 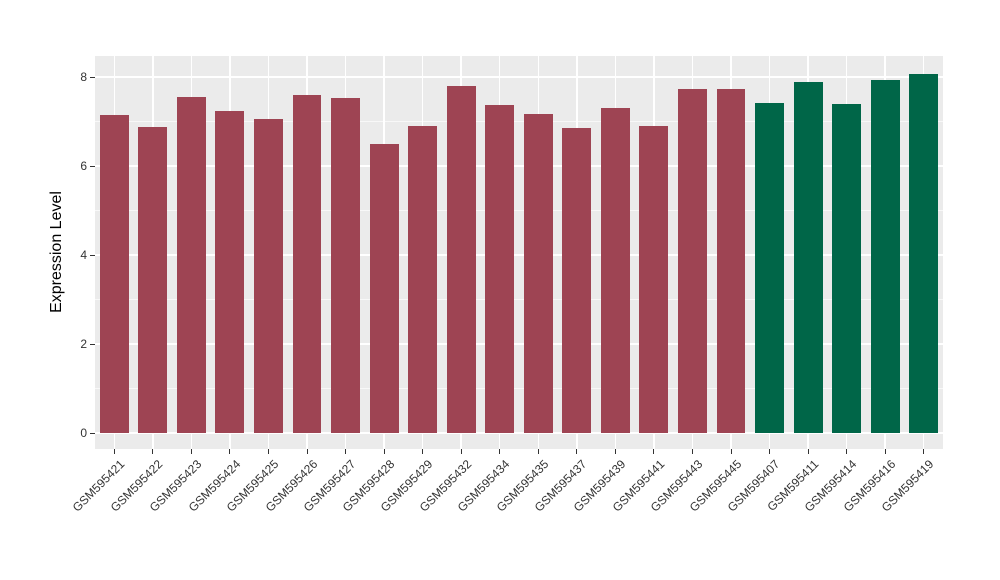 What do you see at coordinates (808, 451) in the screenshot?
I see `x-tick-mark-GSM595411` at bounding box center [808, 451].